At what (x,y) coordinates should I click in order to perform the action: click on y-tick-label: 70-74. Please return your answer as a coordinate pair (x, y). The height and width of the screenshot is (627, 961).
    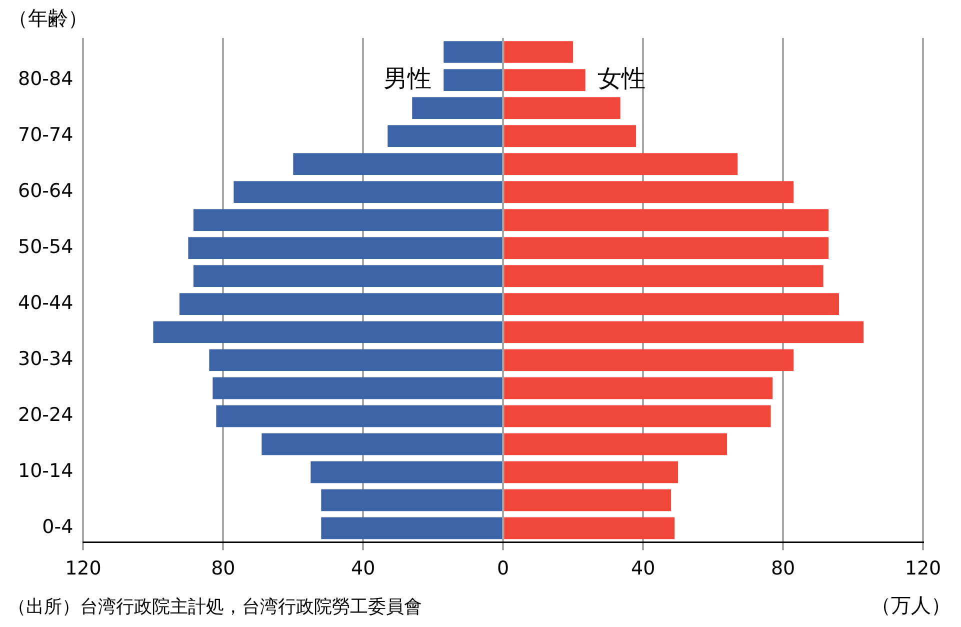
    Looking at the image, I should click on (46, 135).